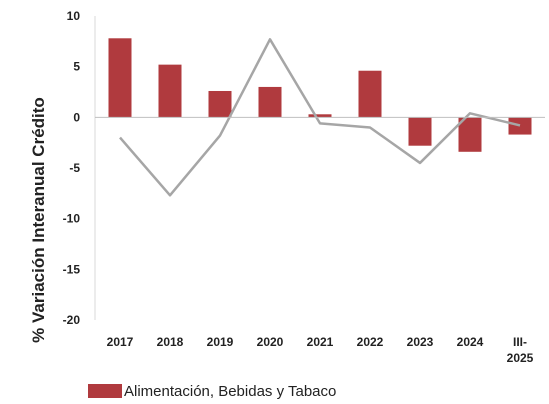 The height and width of the screenshot is (404, 549). I want to click on y-tick-label: 0, so click(76, 117).